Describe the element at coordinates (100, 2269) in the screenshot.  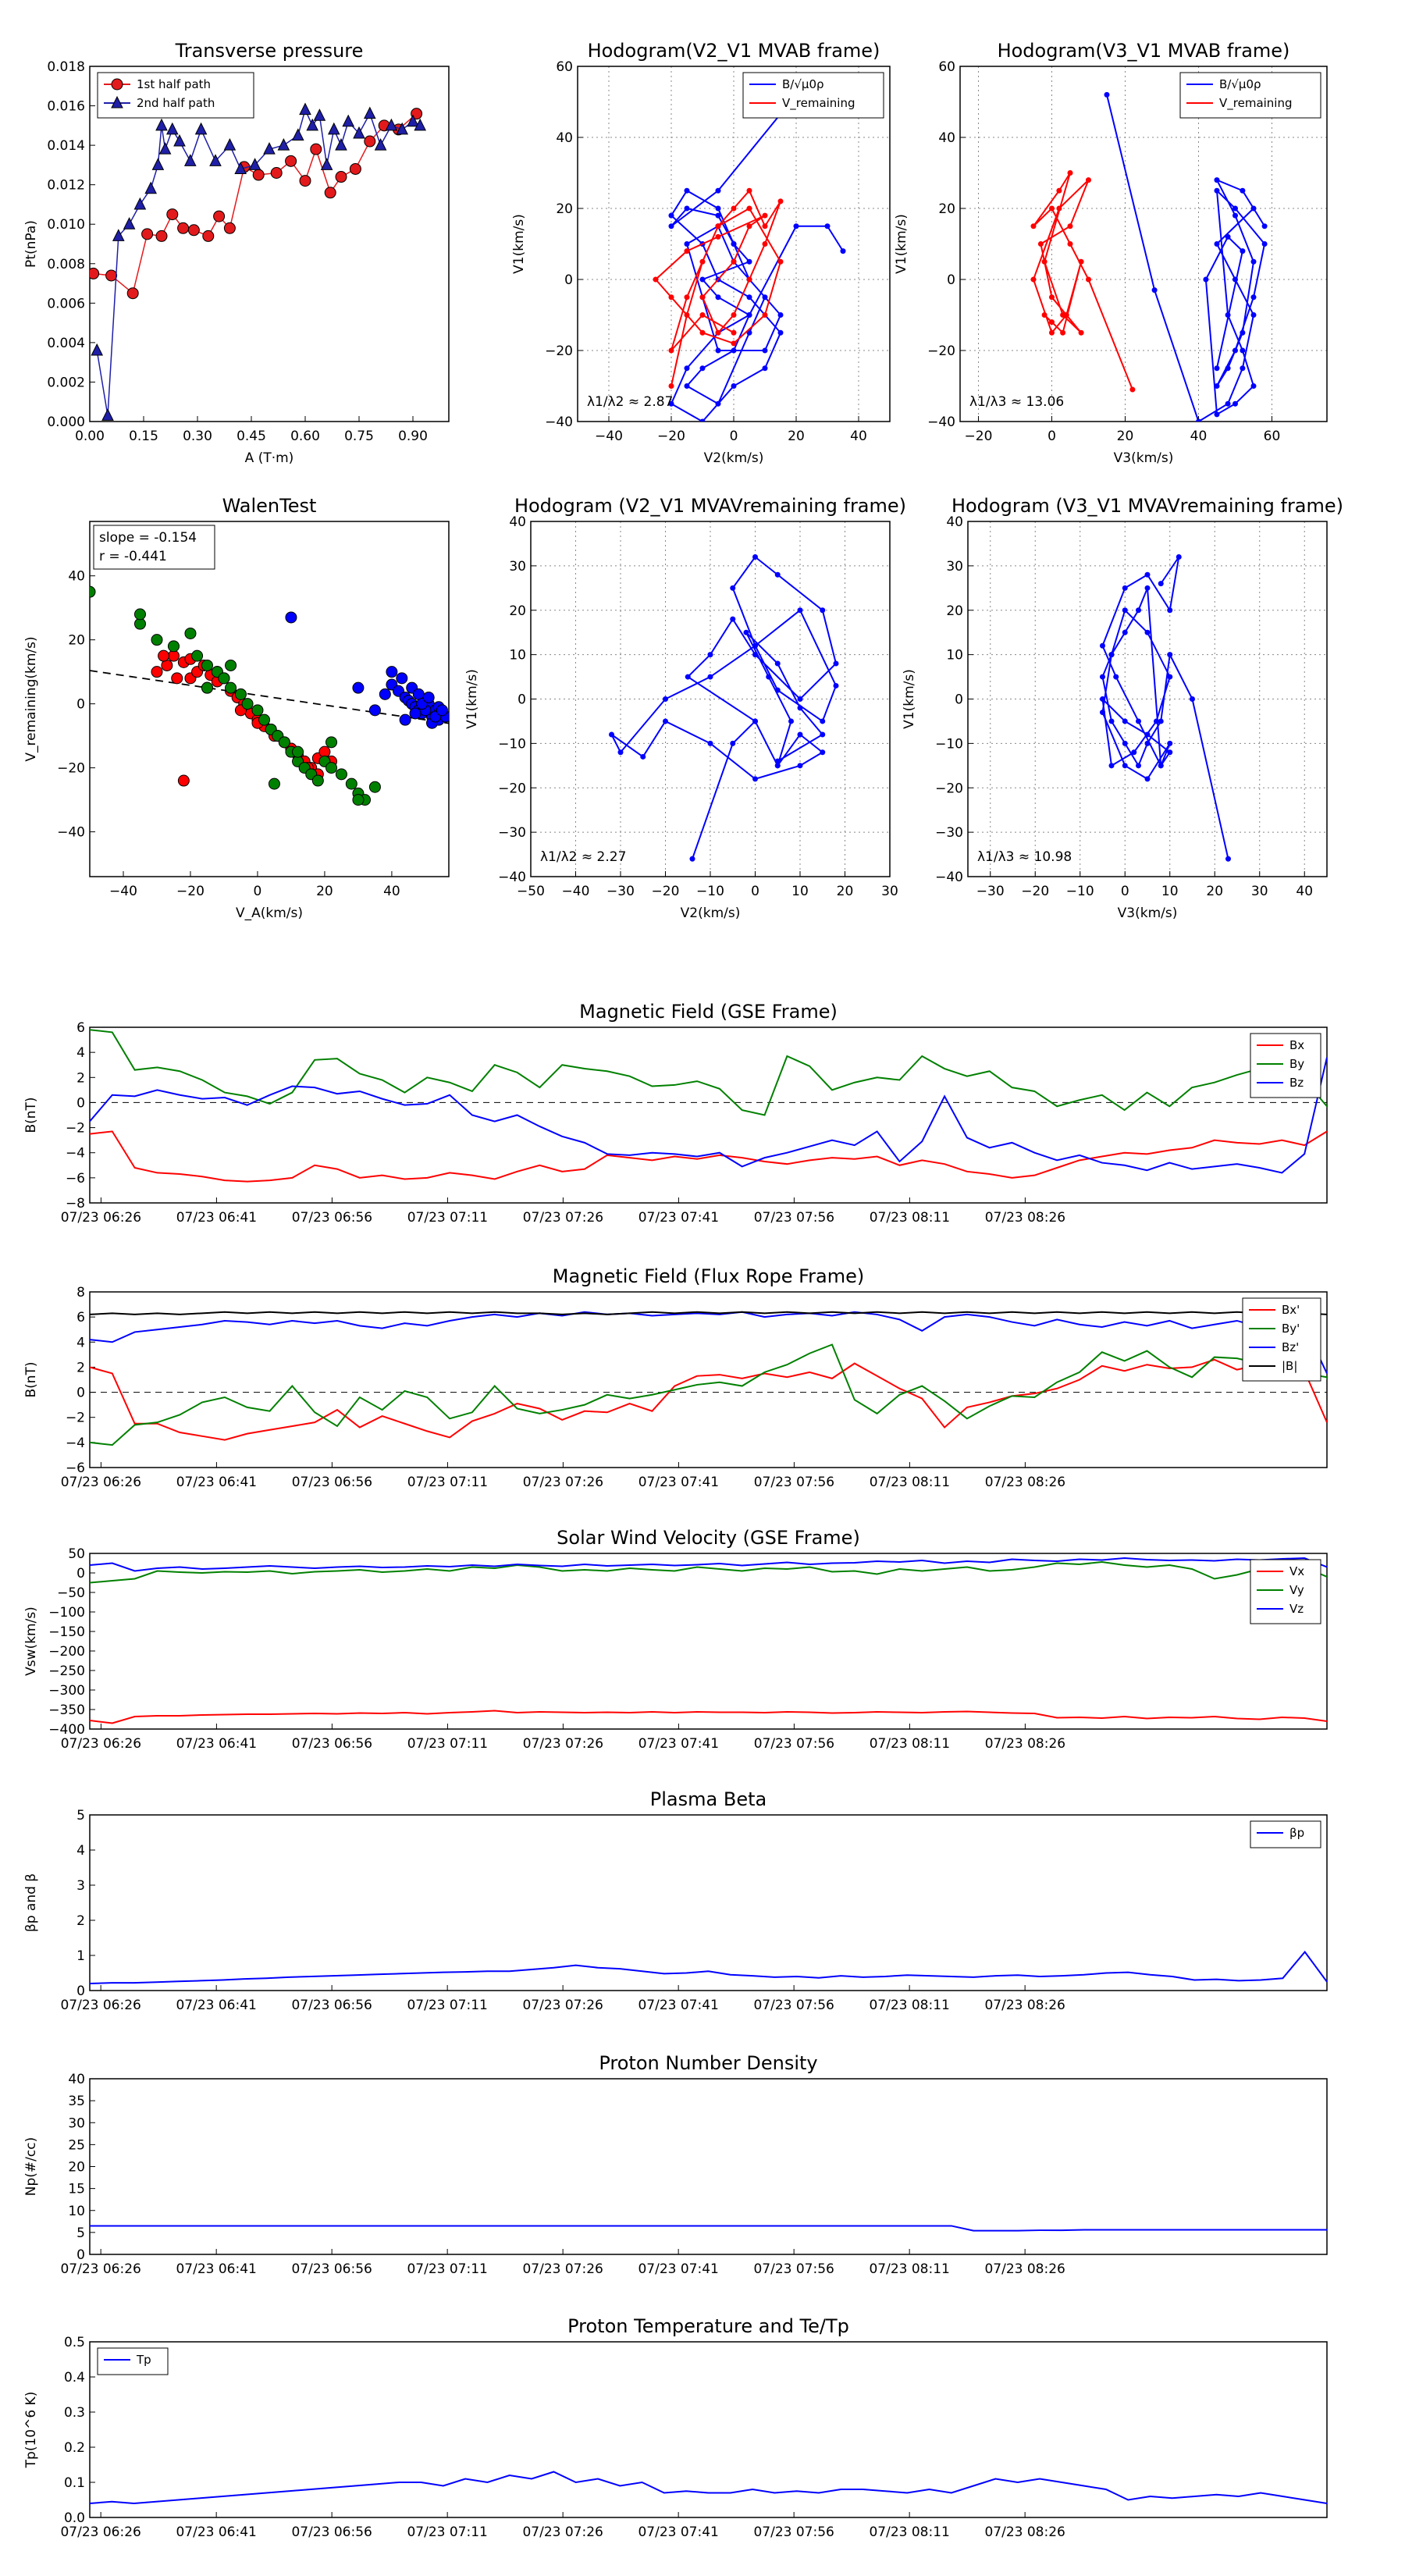
I see `x-tick-label: 07/23 06:26` at that location.